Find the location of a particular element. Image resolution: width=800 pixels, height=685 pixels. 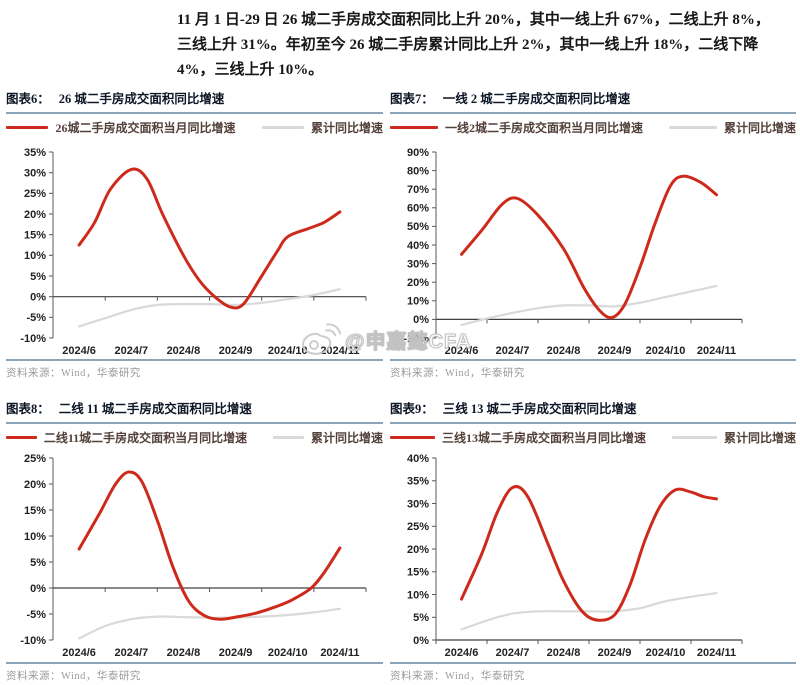

legend-label-monthly: 一线2城二手房成交面积当月同比增速 is located at coordinates (543, 127).